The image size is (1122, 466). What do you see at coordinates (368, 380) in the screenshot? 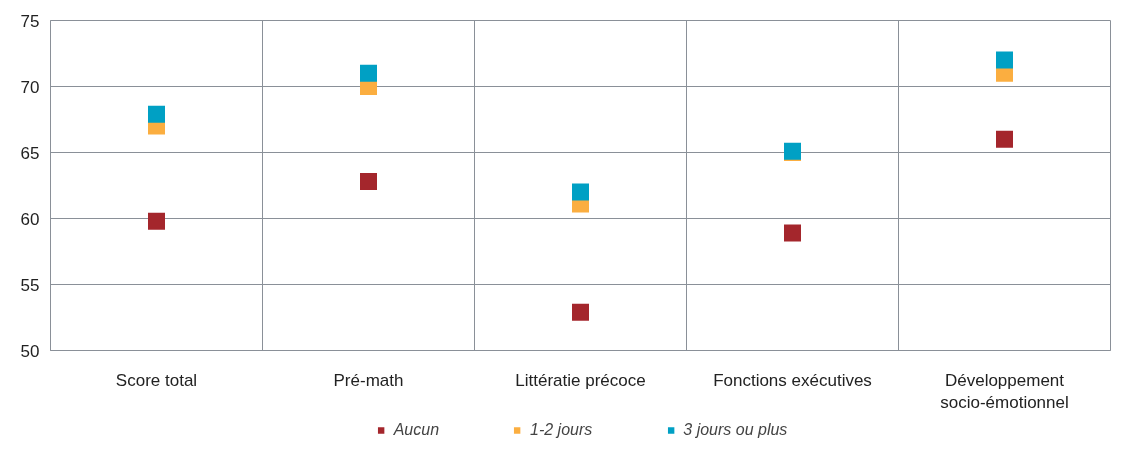
I see `x-tick-label: Pré-math` at bounding box center [368, 380].